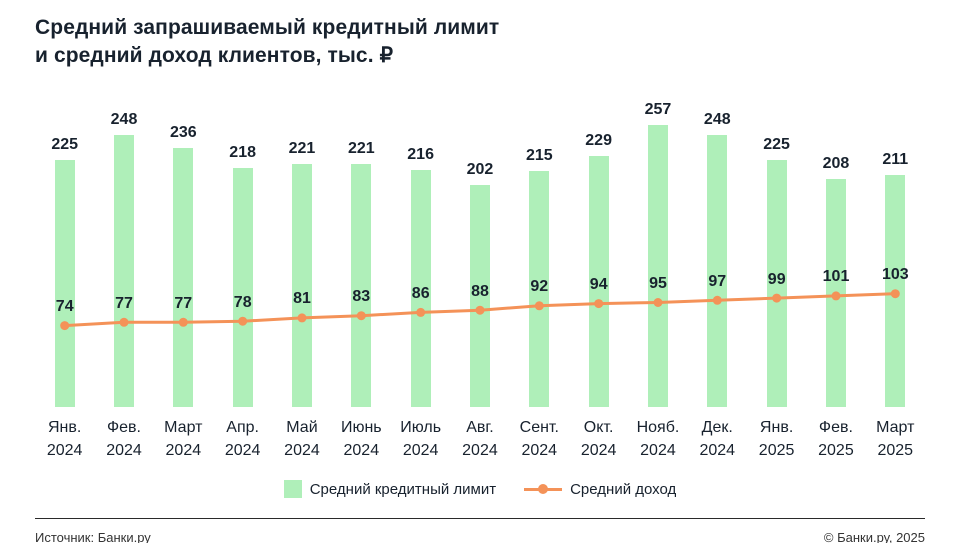 This screenshot has width=960, height=543. Describe the element at coordinates (403, 489) in the screenshot. I see `legend-label-credit-limit: Средний кредитный лимит` at that location.